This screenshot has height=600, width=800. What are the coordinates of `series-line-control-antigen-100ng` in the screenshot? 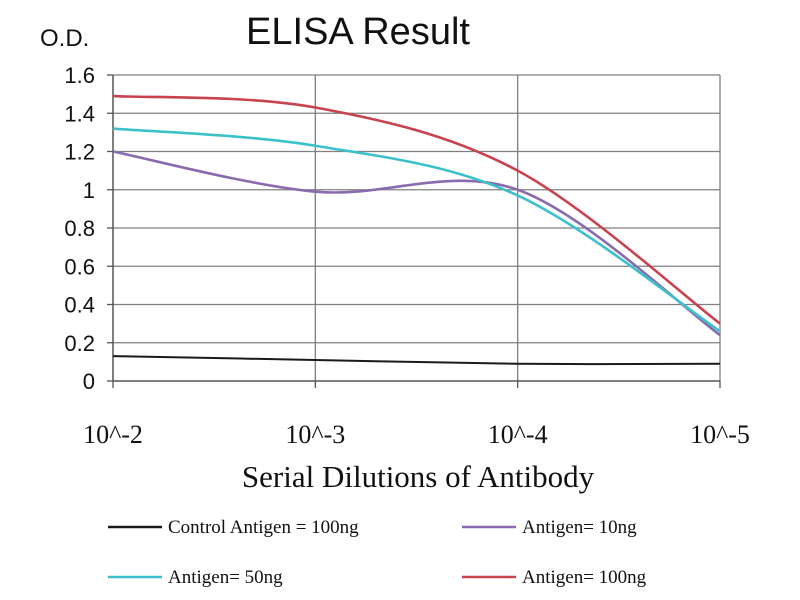 It's located at (416, 360).